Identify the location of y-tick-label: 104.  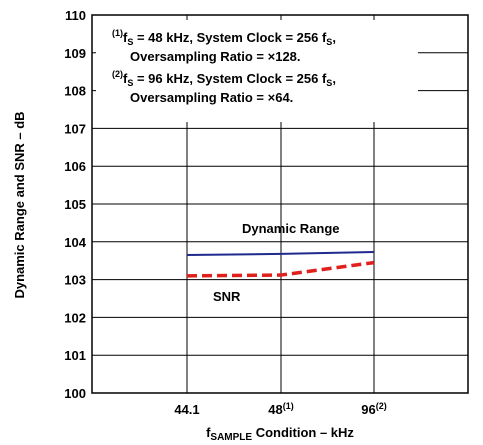
(75, 242).